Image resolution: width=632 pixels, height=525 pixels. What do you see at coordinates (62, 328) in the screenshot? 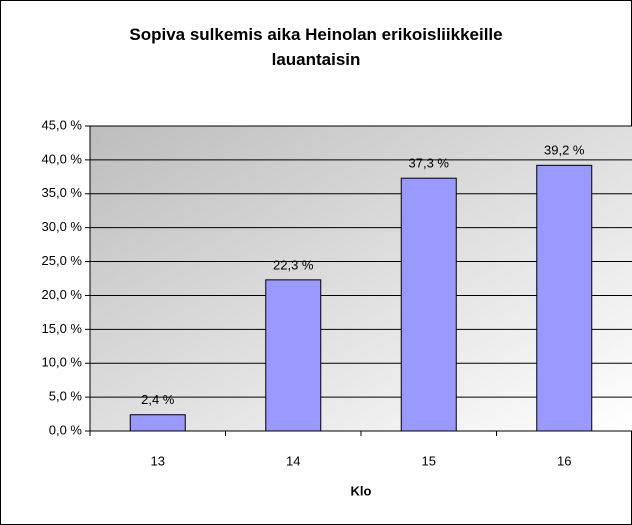
I see `y-tick-label: 15,0 %` at bounding box center [62, 328].